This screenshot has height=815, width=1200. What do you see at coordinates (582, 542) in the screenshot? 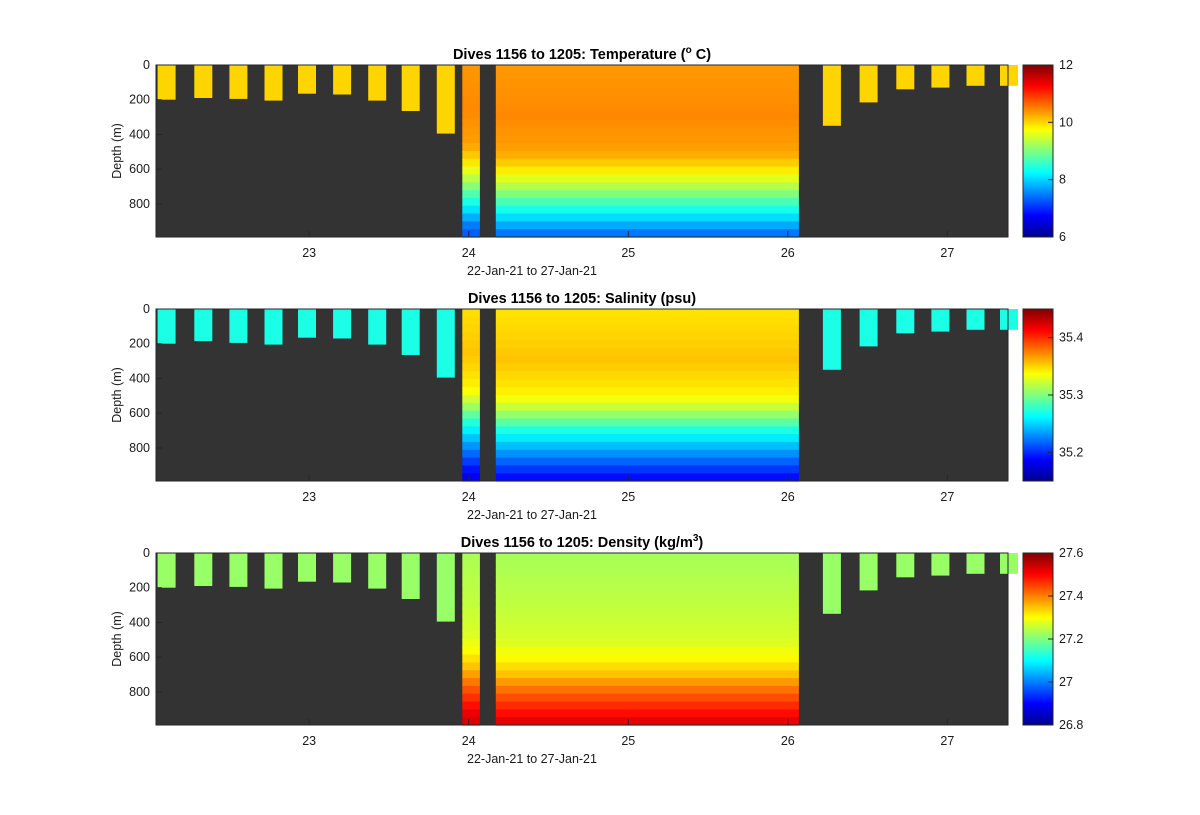
I see `panel-title: Dives 1156 to 1205: Density (kg/m3)` at bounding box center [582, 542].